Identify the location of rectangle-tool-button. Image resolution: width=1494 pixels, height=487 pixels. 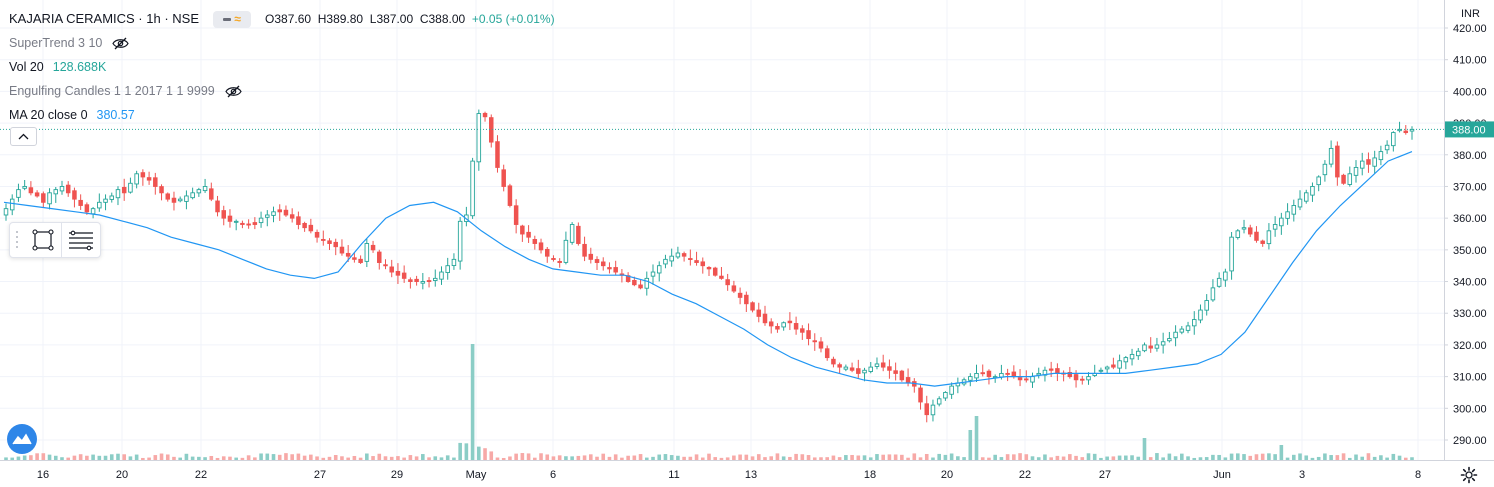
(43, 240).